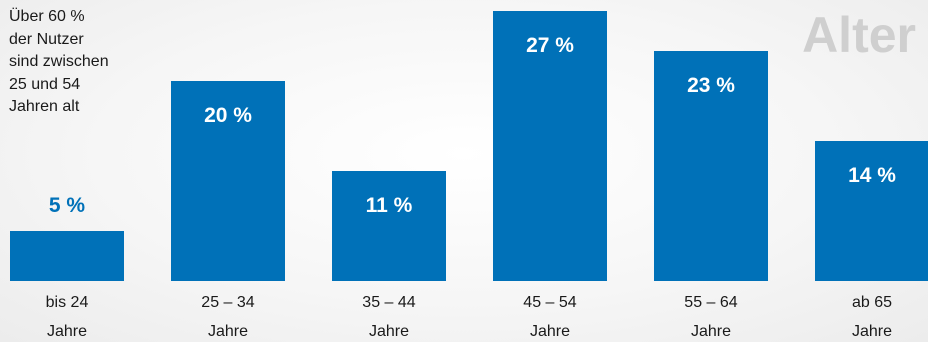 This screenshot has height=342, width=928. I want to click on x-tick-label: bis 24, so click(67, 302).